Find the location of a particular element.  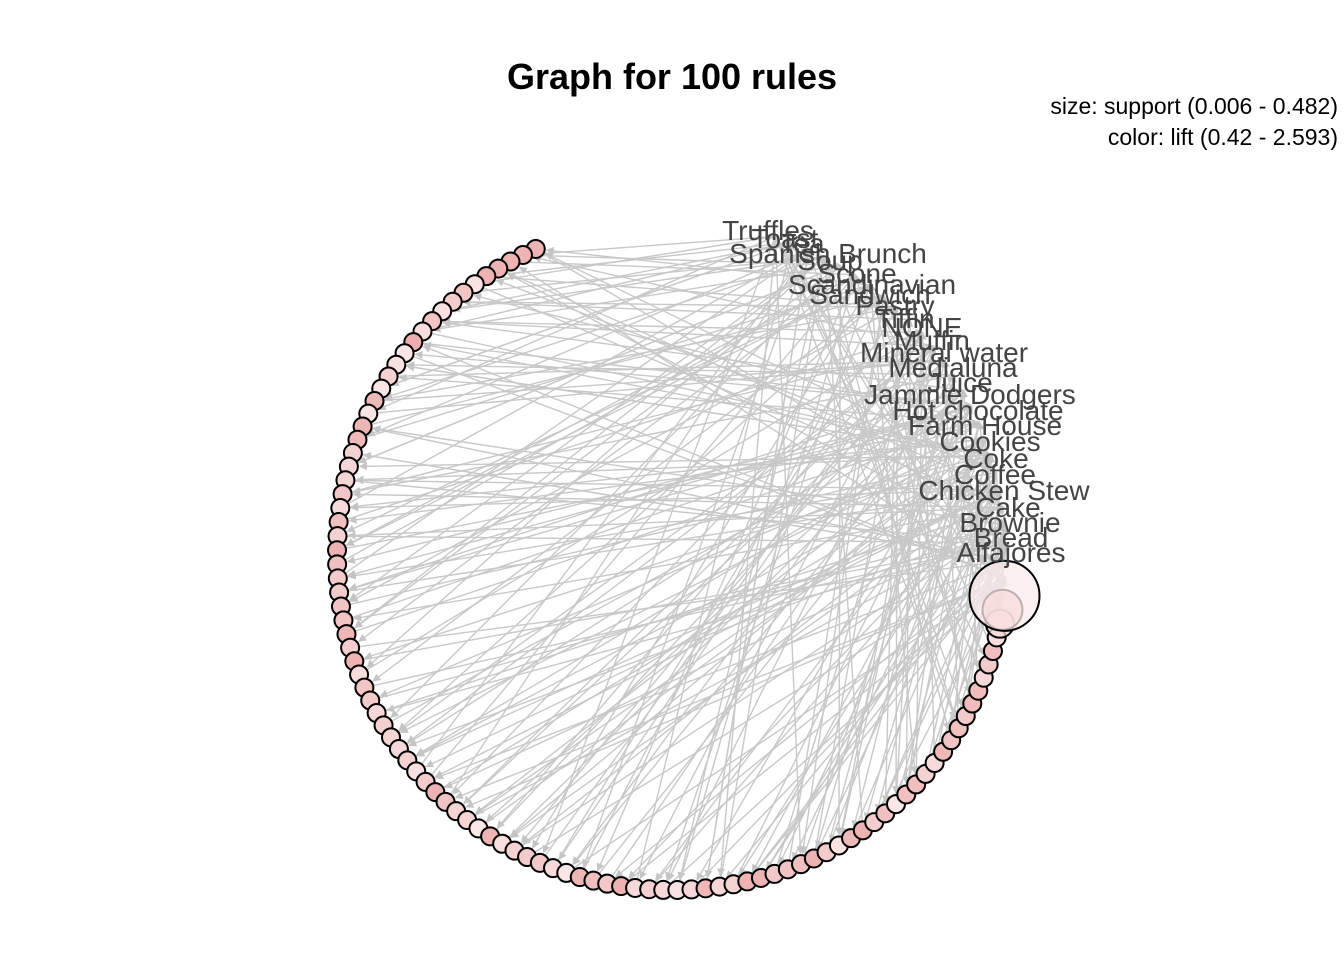

item-label: Pastry is located at coordinates (894, 305).